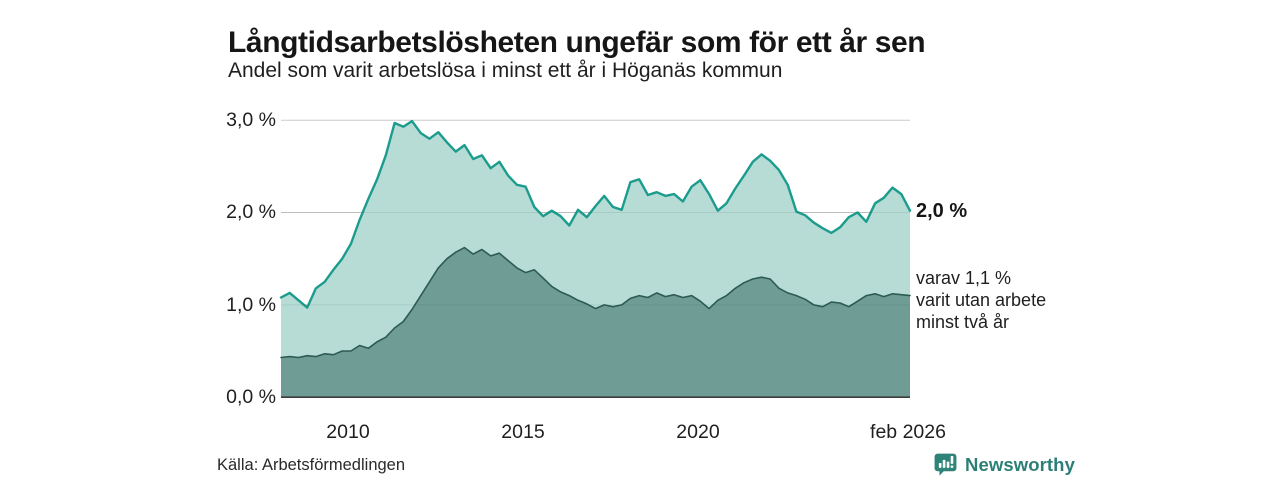 This screenshot has height=480, width=1280. Describe the element at coordinates (523, 432) in the screenshot. I see `x-axis-tick-2015: 2015` at that location.